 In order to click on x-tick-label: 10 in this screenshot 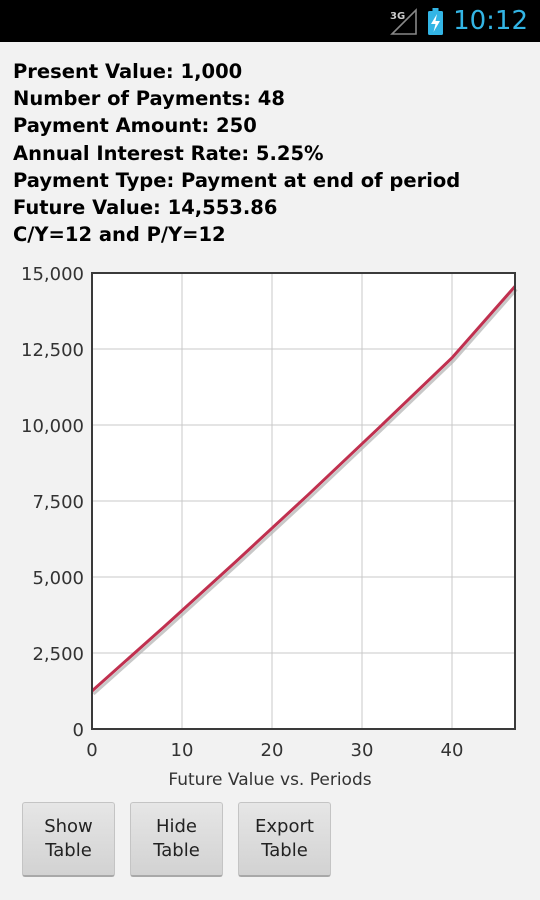, I will do `click(182, 750)`.